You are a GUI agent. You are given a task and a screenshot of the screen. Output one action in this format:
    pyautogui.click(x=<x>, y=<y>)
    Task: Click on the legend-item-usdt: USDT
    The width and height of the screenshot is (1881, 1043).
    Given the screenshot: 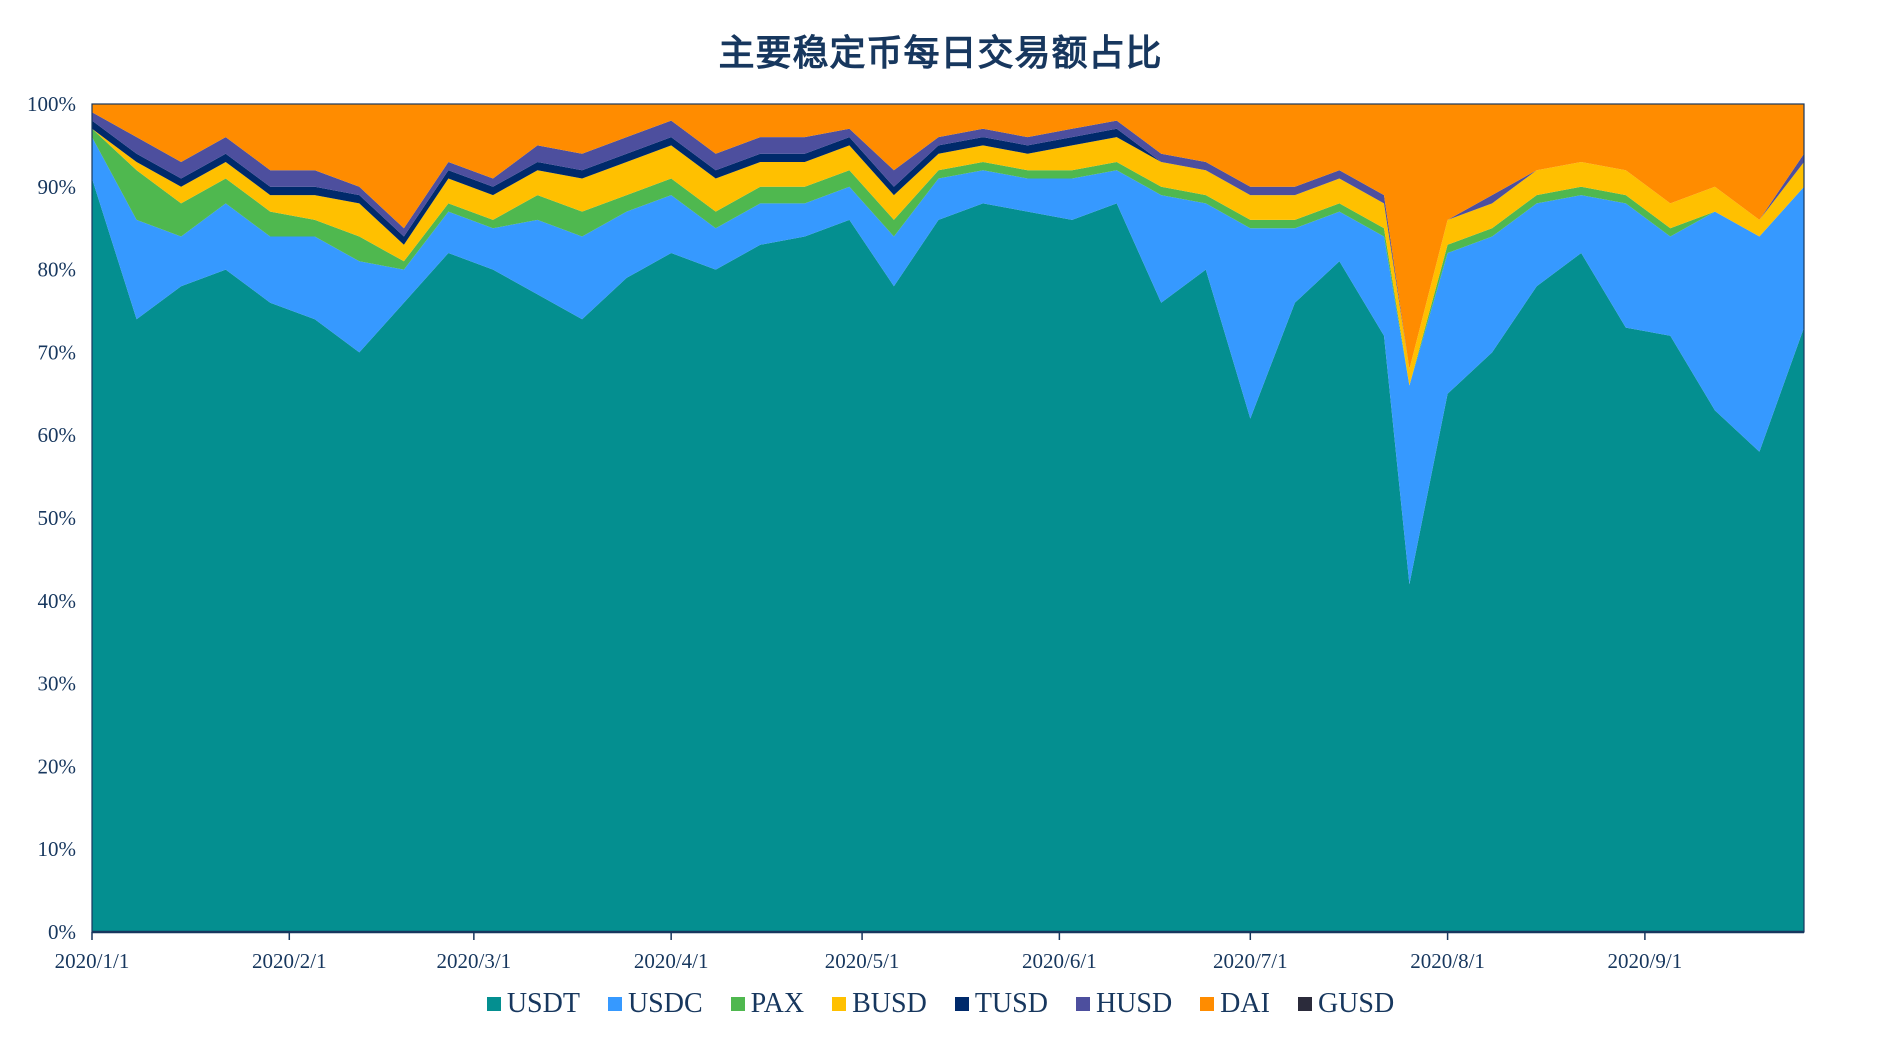 What is the action you would take?
    pyautogui.click(x=533, y=1004)
    